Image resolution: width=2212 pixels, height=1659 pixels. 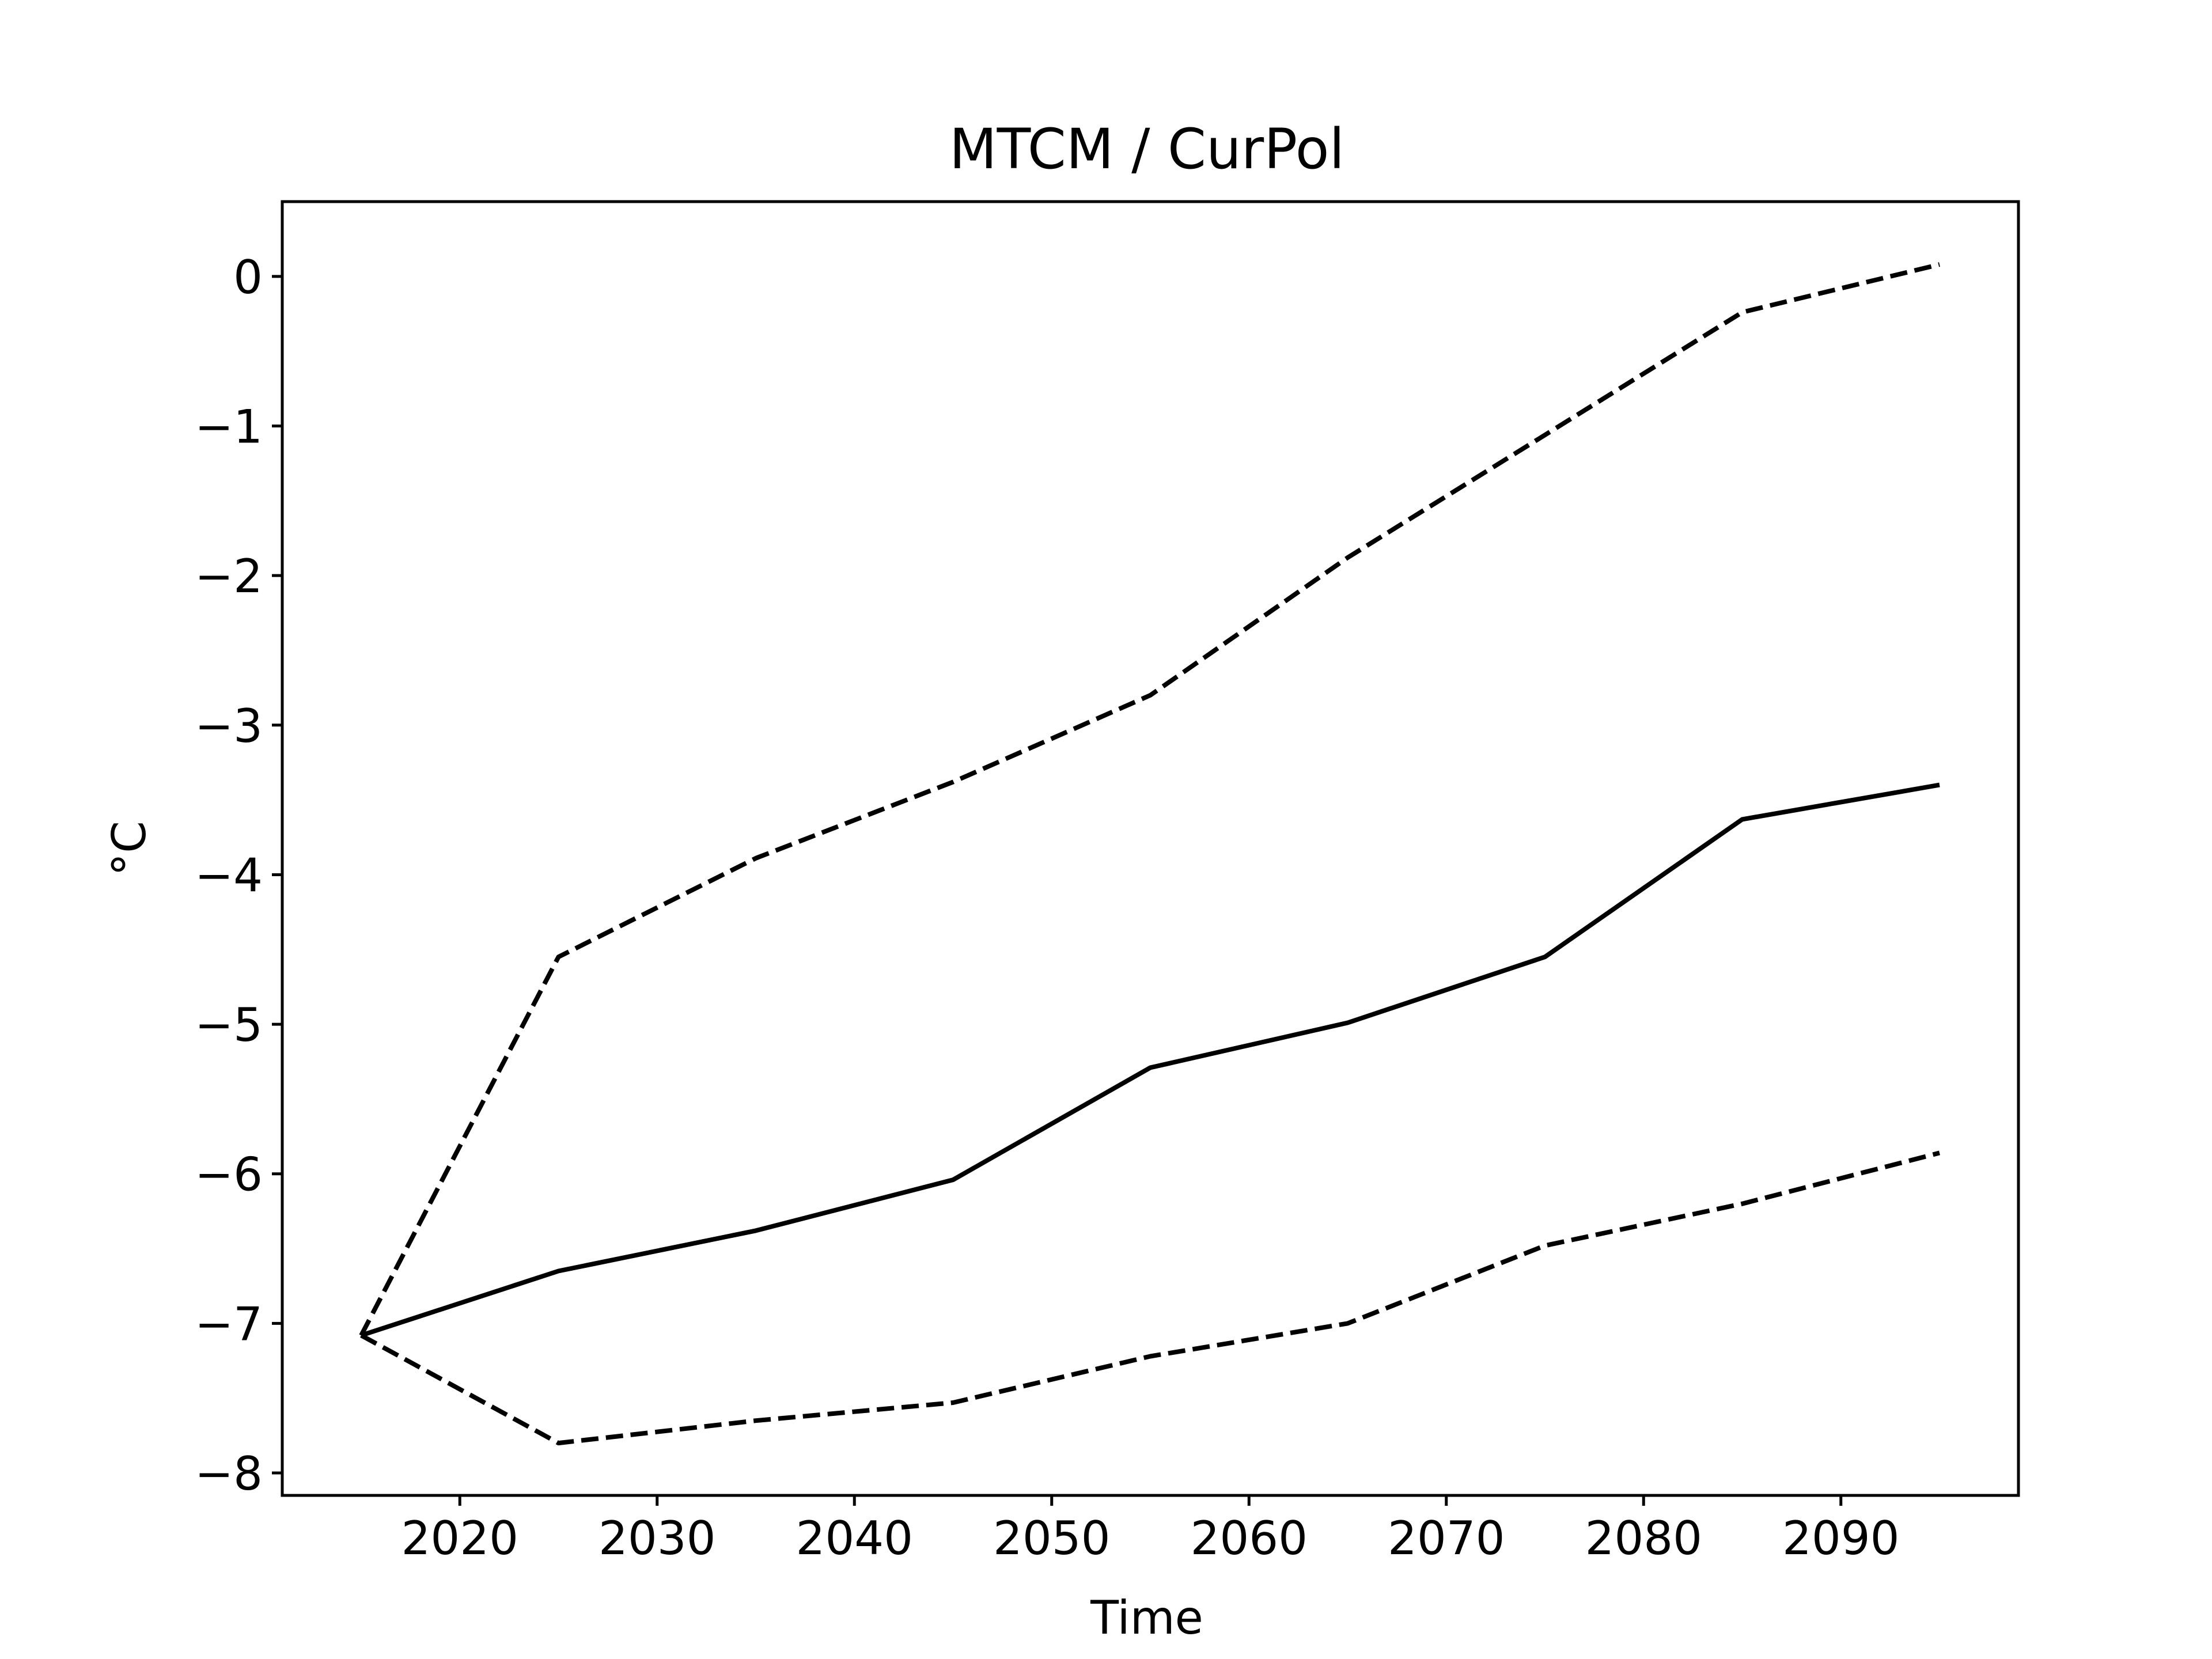 I want to click on x-tick-label: 2070, so click(x=1446, y=1538).